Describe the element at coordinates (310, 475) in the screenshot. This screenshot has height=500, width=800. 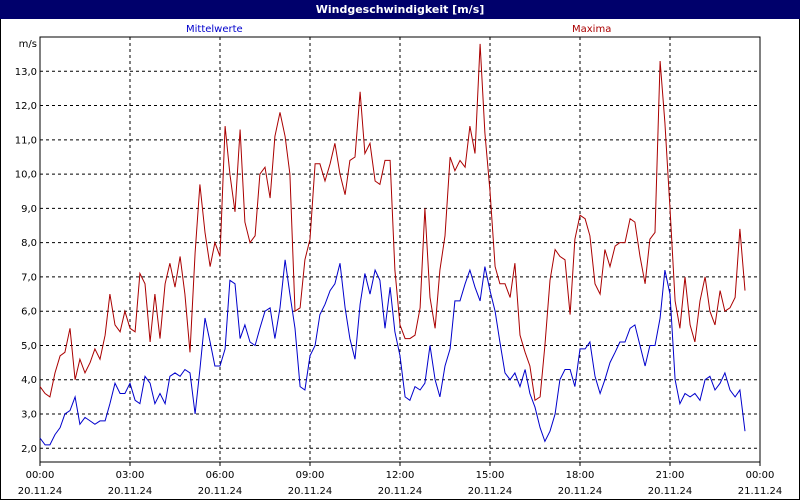
I see `x-tick-time: 09:00` at that location.